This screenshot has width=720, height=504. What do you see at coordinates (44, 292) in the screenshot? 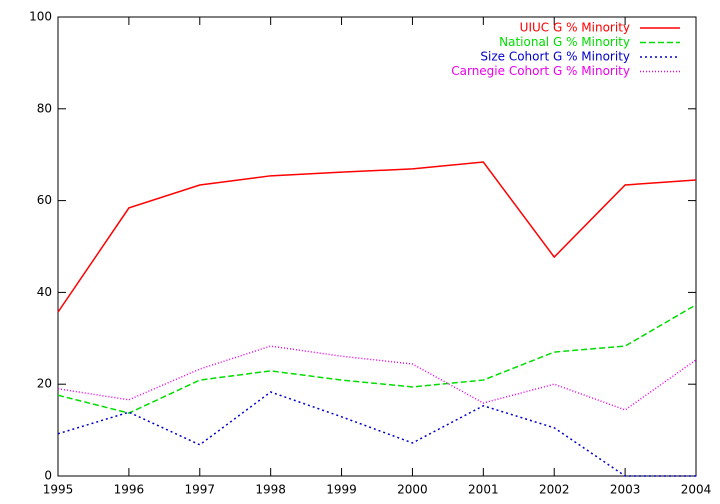
I see `y-tick-label: 40` at bounding box center [44, 292].